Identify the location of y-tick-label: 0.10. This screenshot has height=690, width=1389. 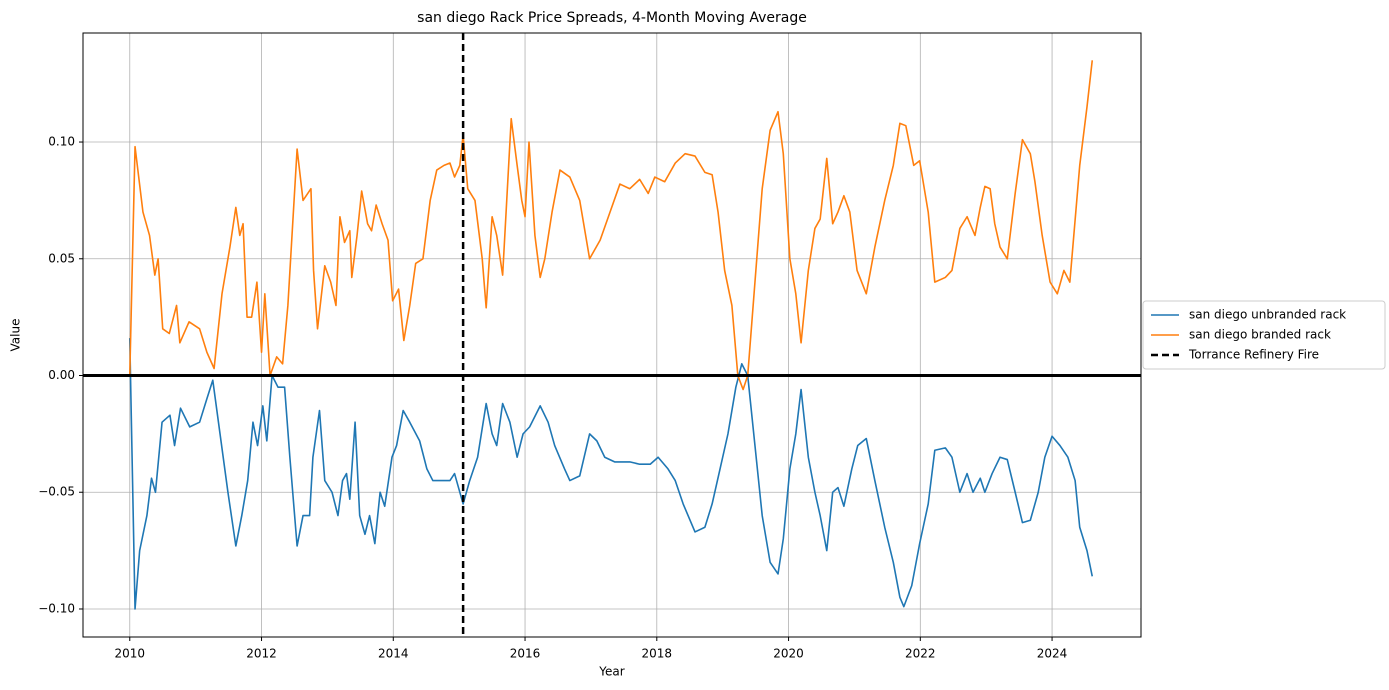
(61, 142).